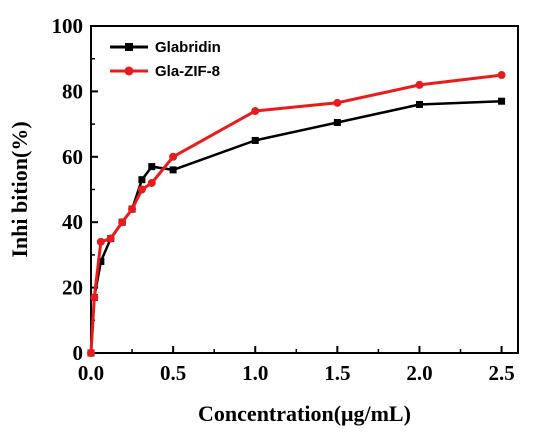 The width and height of the screenshot is (550, 434). I want to click on legend-label-glabridin: Glabridin, so click(188, 47).